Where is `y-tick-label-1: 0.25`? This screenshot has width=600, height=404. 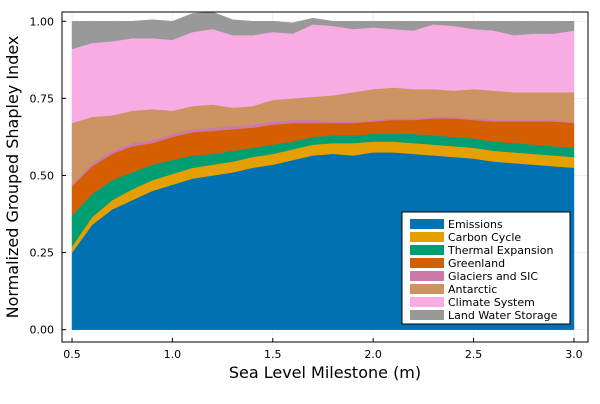
y-tick-label-1: 0.25 is located at coordinates (42, 253).